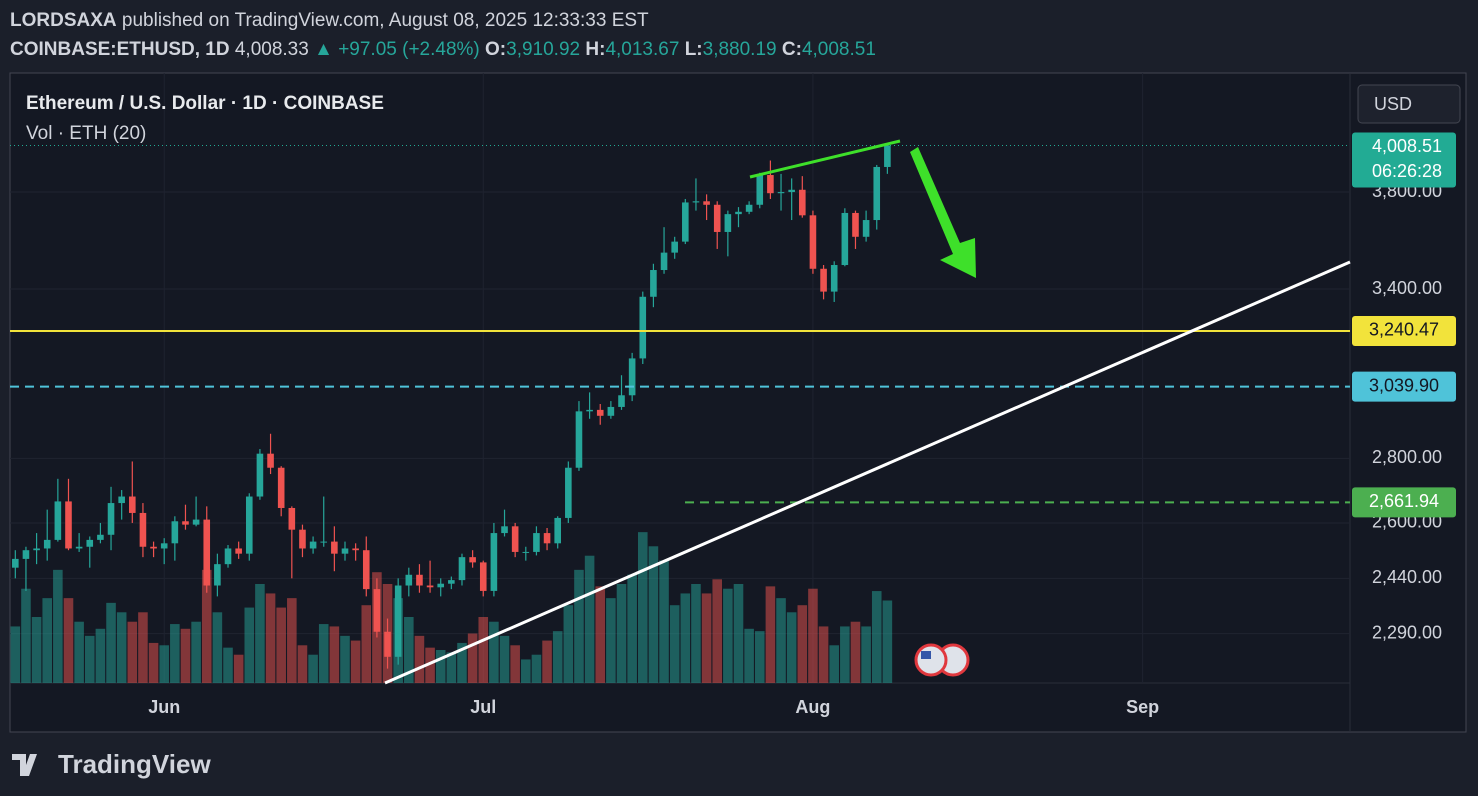  I want to click on volume-pane, so click(451, 607).